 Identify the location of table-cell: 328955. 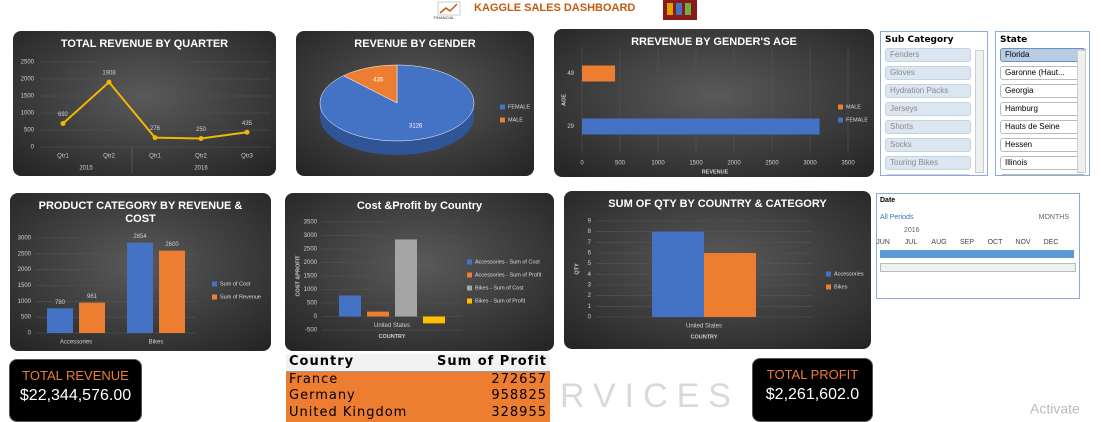
(519, 412).